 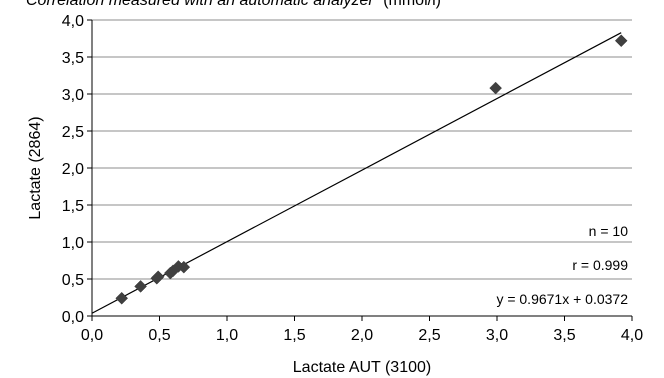 What do you see at coordinates (227, 335) in the screenshot?
I see `x-tick-label: 1,0` at bounding box center [227, 335].